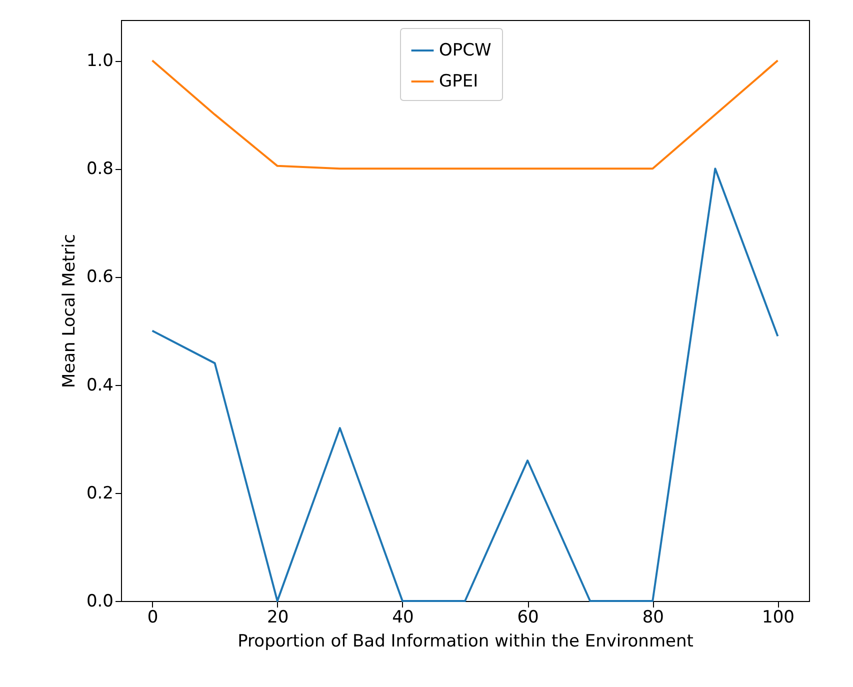 This screenshot has height=687, width=853. Describe the element at coordinates (466, 642) in the screenshot. I see `x-axis-title: Proportion of Bad Information within the Environment` at that location.